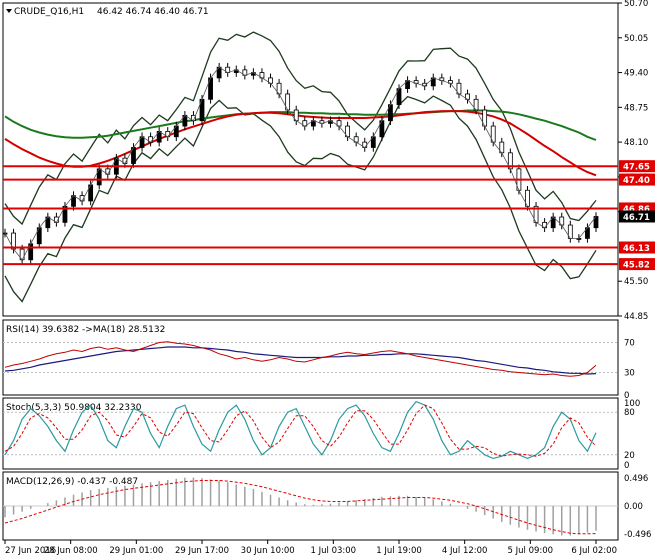 The image size is (660, 560). I want to click on macd-series-group: 0.496 0.00 -0.496, so click(327, 507).